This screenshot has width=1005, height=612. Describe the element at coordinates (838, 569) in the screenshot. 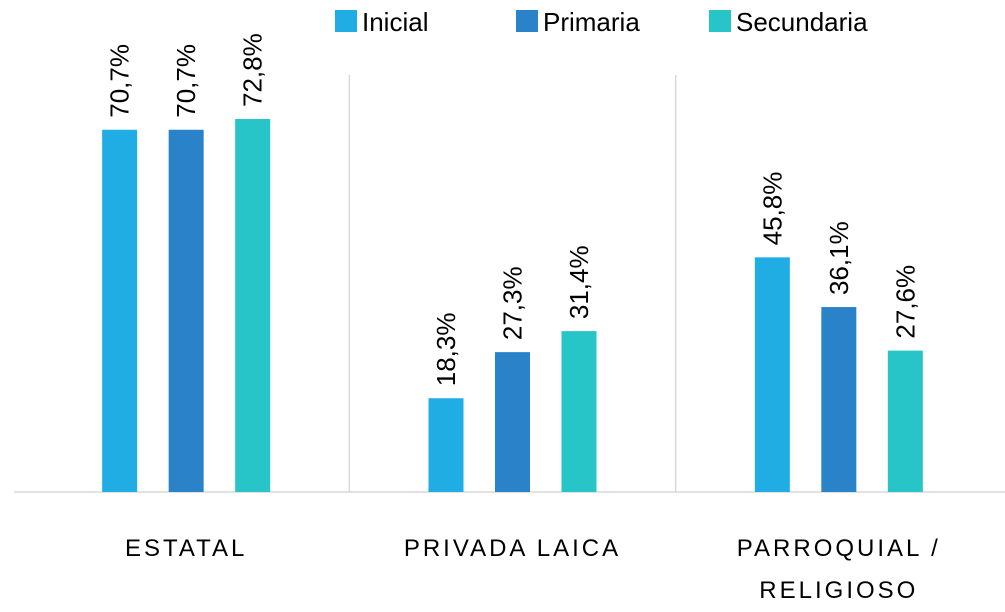

I see `category-label: PARROQUIAL / RELIGIOSO` at that location.